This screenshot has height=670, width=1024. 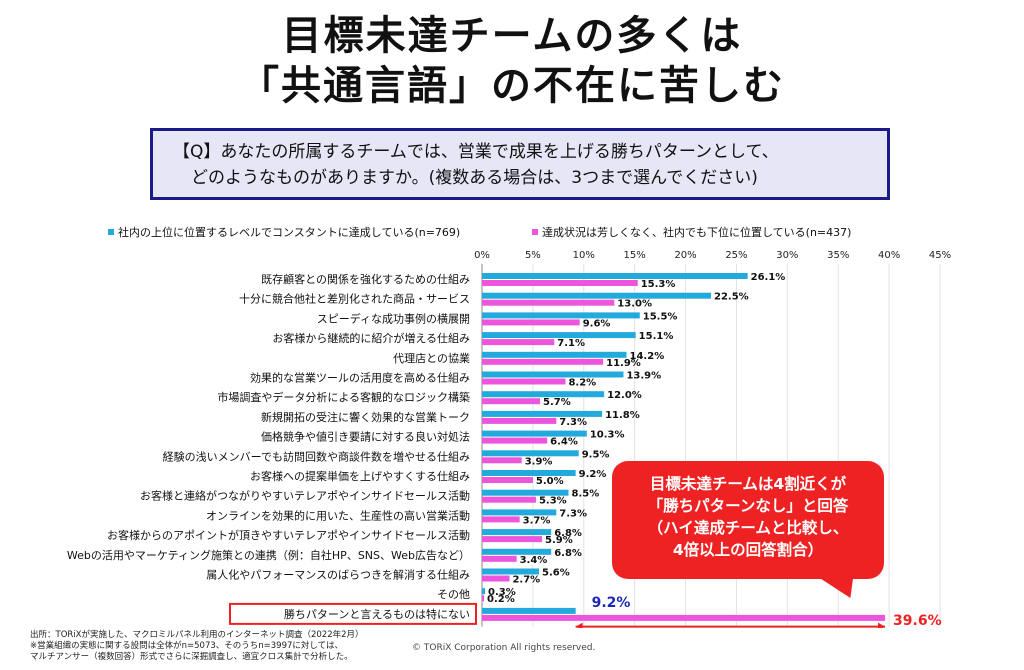 I want to click on callout-line2: 「勝ちパターンなし」と回答, so click(x=748, y=506).